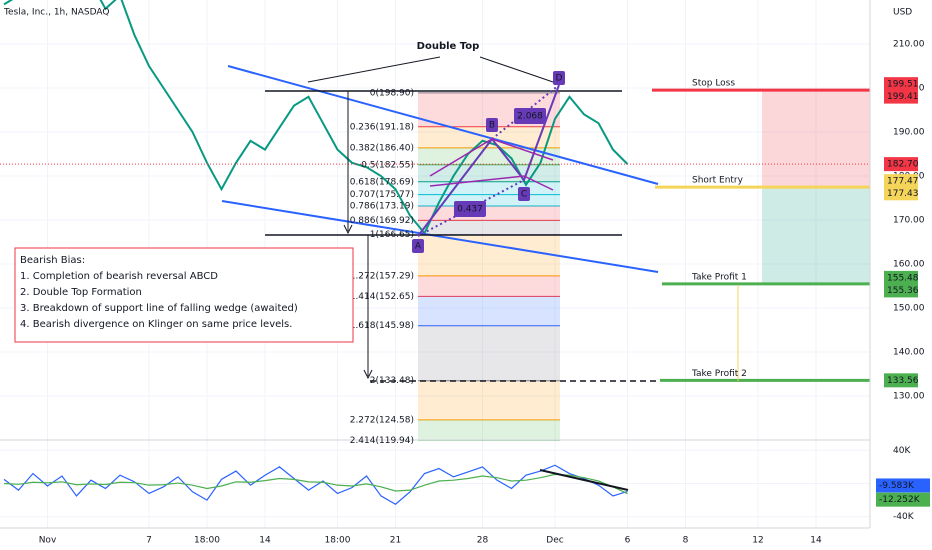 This screenshot has width=932, height=550. What do you see at coordinates (718, 181) in the screenshot?
I see `level-label: Short Entry` at bounding box center [718, 181].